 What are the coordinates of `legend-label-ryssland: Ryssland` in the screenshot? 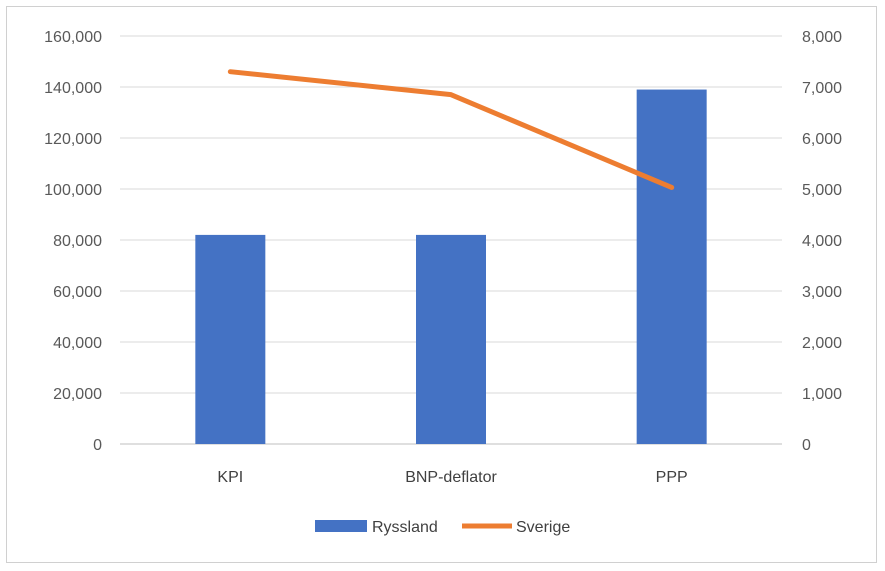 It's located at (405, 527).